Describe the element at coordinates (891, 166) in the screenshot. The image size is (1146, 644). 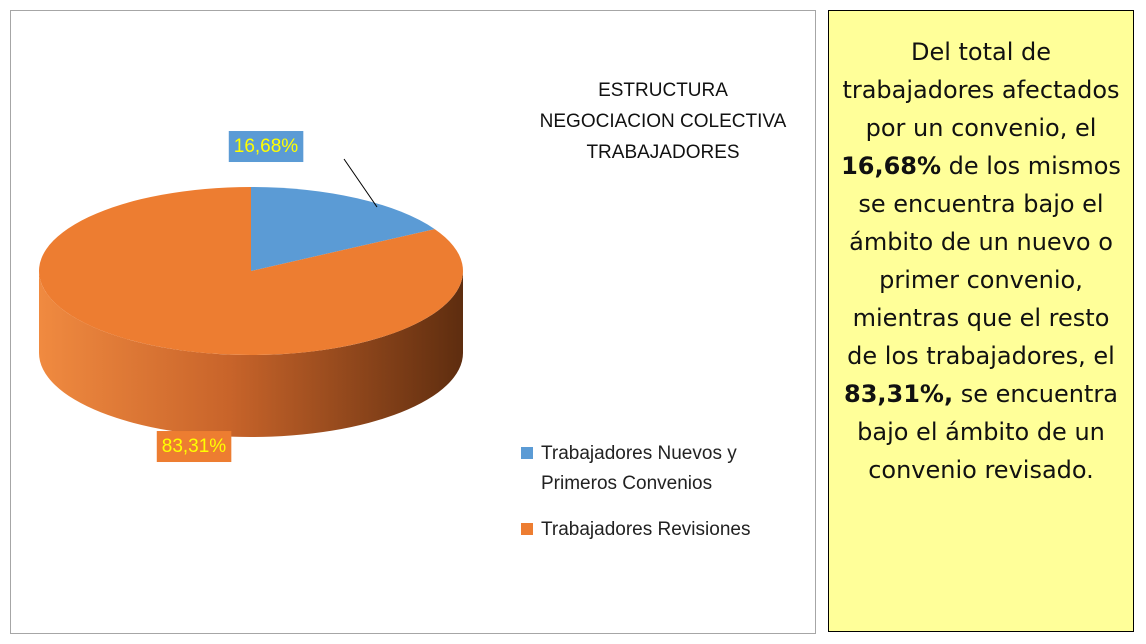
I see `note-text: 16,68%` at that location.